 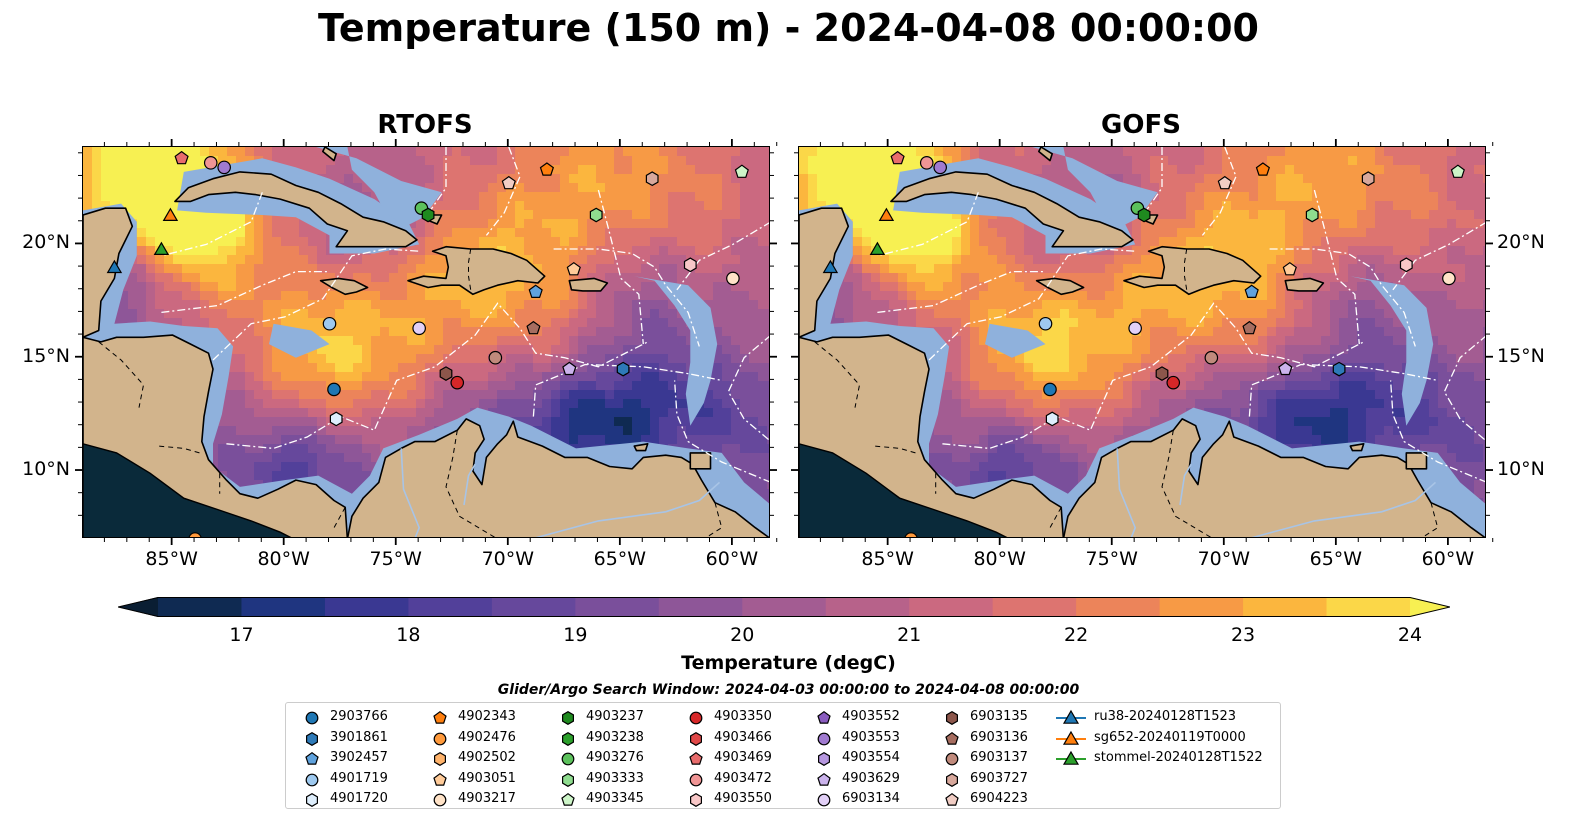 I want to click on gofs-land-isla-margarita, so click(x=1357, y=447).